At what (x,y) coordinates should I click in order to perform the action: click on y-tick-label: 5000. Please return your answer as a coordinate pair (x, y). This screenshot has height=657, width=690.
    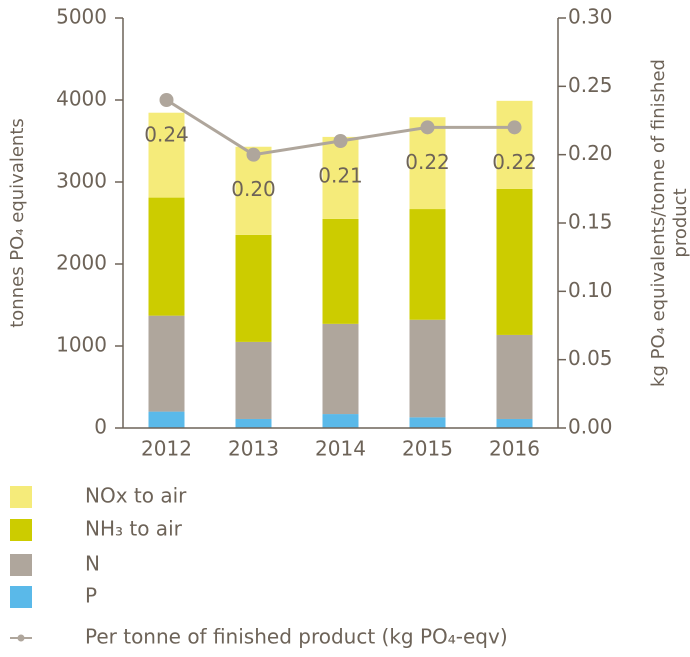
    Looking at the image, I should click on (81, 17).